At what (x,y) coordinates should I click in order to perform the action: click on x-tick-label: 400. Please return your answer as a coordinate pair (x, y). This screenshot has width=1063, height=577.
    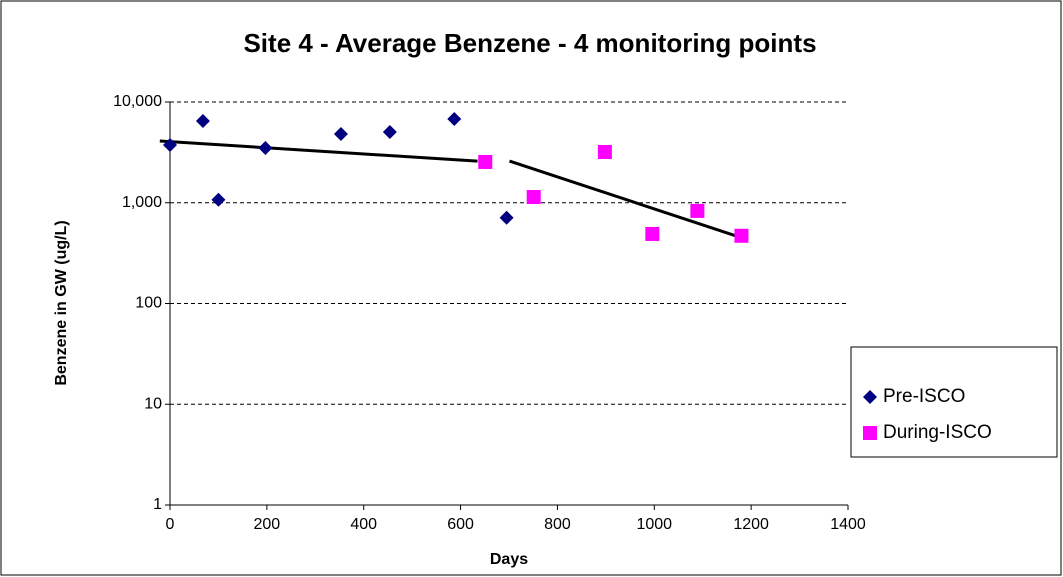
    Looking at the image, I should click on (363, 524).